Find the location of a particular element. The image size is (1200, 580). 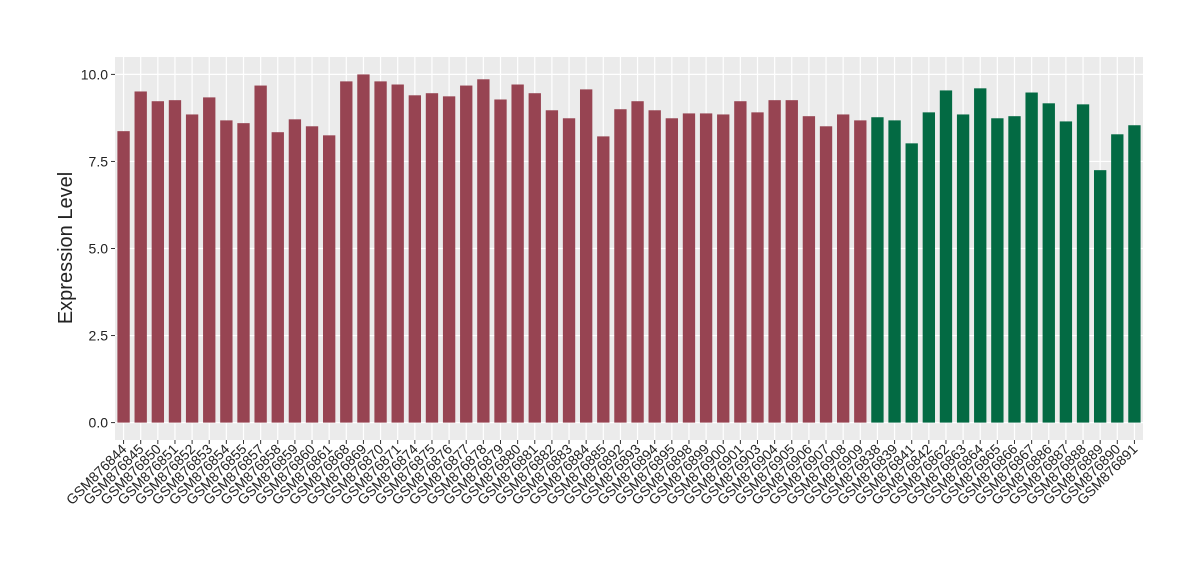

y-tick-label: 0.0 is located at coordinates (99, 423).